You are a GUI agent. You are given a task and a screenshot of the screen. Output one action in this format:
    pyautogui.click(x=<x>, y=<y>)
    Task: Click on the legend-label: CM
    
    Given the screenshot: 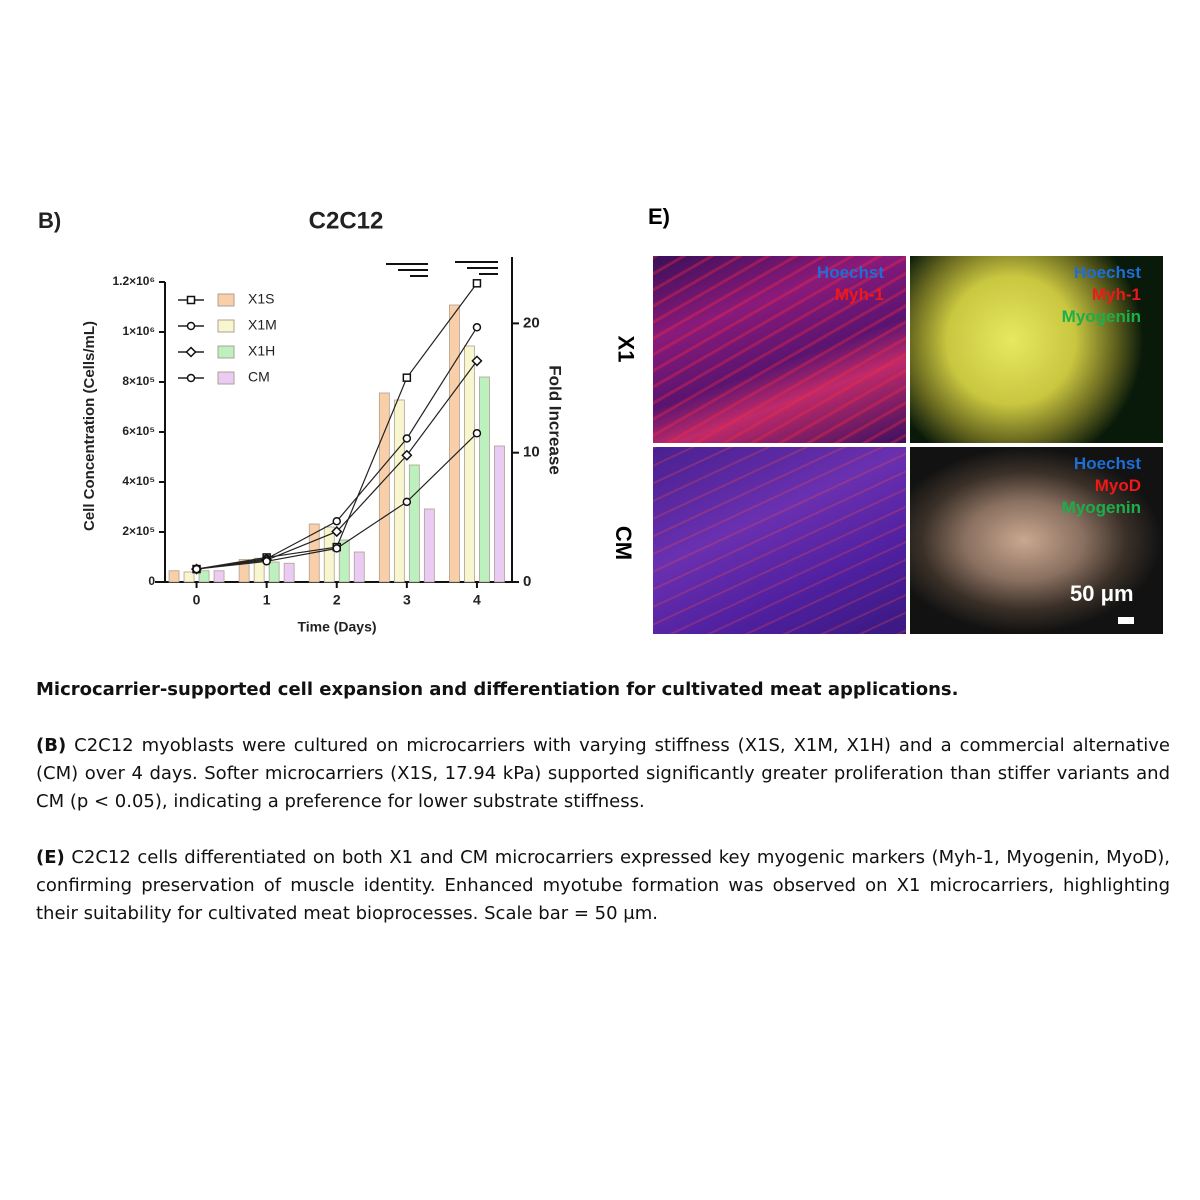 What is the action you would take?
    pyautogui.click(x=259, y=377)
    